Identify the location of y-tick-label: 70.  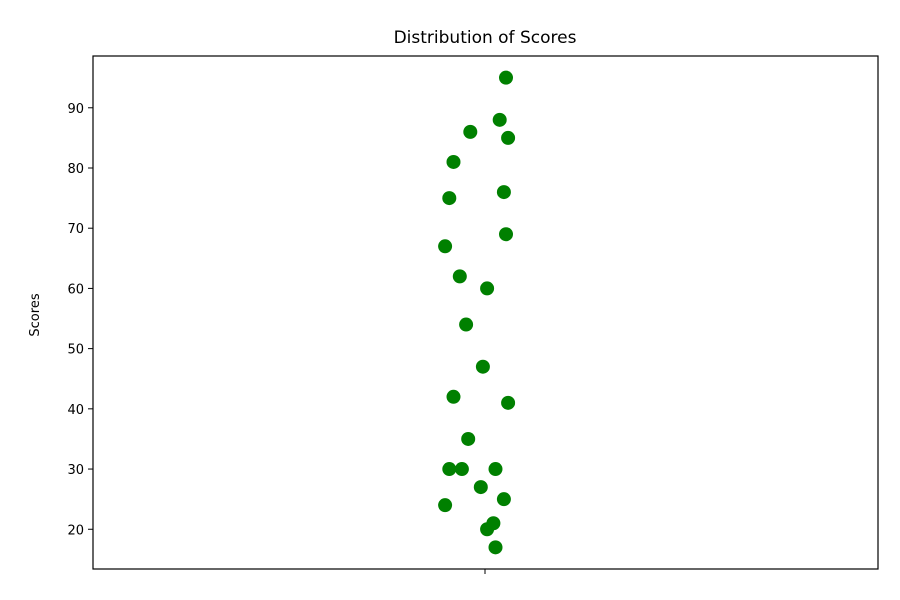
(75, 229).